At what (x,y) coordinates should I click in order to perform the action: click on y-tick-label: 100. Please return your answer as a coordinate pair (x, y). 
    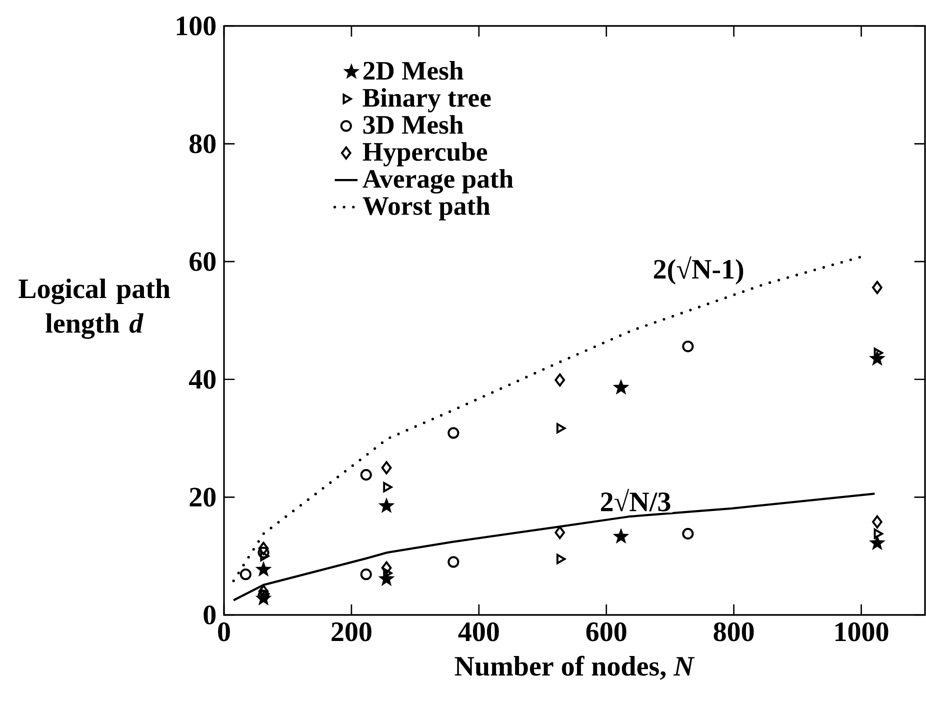
    Looking at the image, I should click on (196, 26).